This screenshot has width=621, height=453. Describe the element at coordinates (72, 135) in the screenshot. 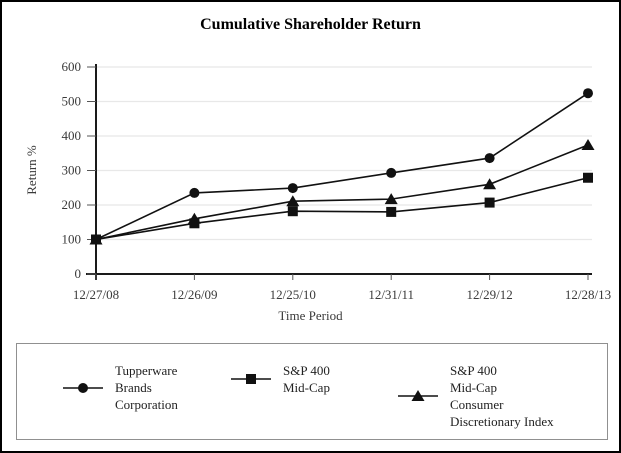

I see `y-tick-label: 400` at that location.